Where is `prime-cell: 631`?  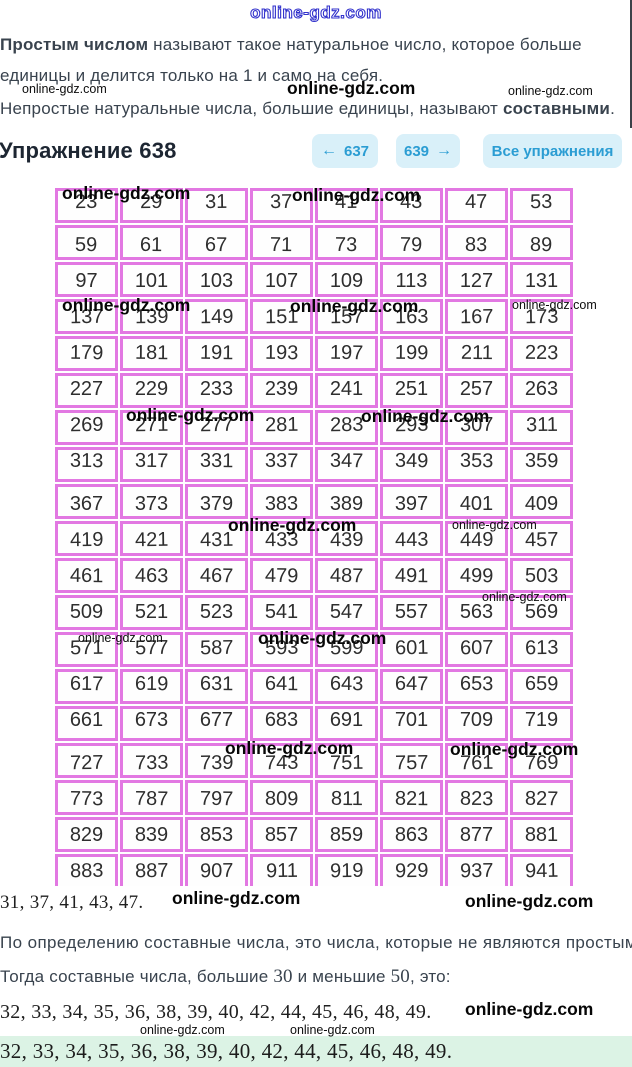
prime-cell: 631 is located at coordinates (216, 686).